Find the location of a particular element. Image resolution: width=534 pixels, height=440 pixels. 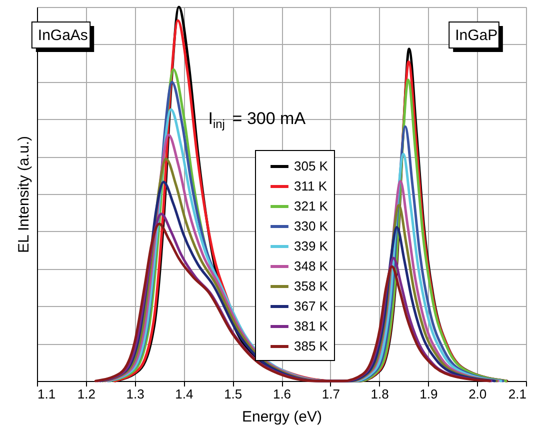

annotation: InGaAs is located at coordinates (63, 35).